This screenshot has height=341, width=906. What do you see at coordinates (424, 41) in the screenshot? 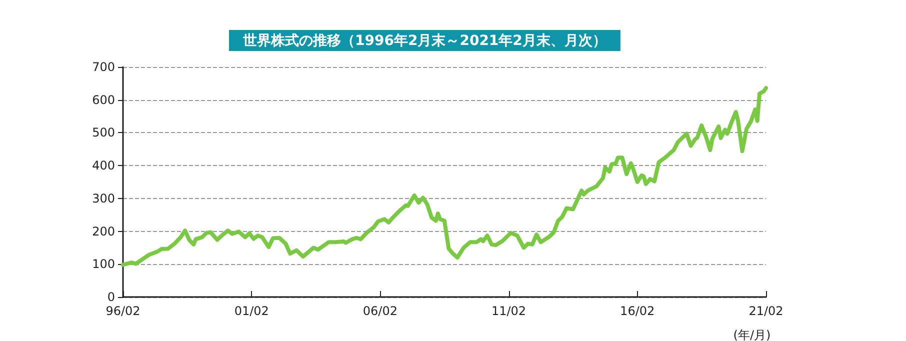
I see `chart-title: 世界株式の推移（1996年2月末～2021年2月末、月次）` at bounding box center [424, 41].